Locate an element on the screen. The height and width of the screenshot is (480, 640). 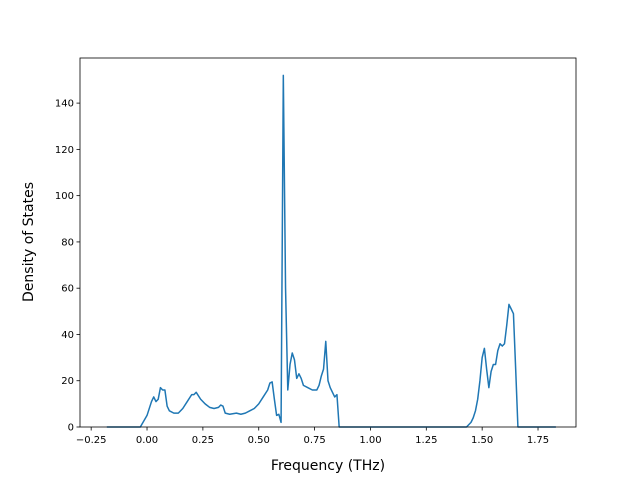
y-axis-label: Density of States is located at coordinates (29, 242).